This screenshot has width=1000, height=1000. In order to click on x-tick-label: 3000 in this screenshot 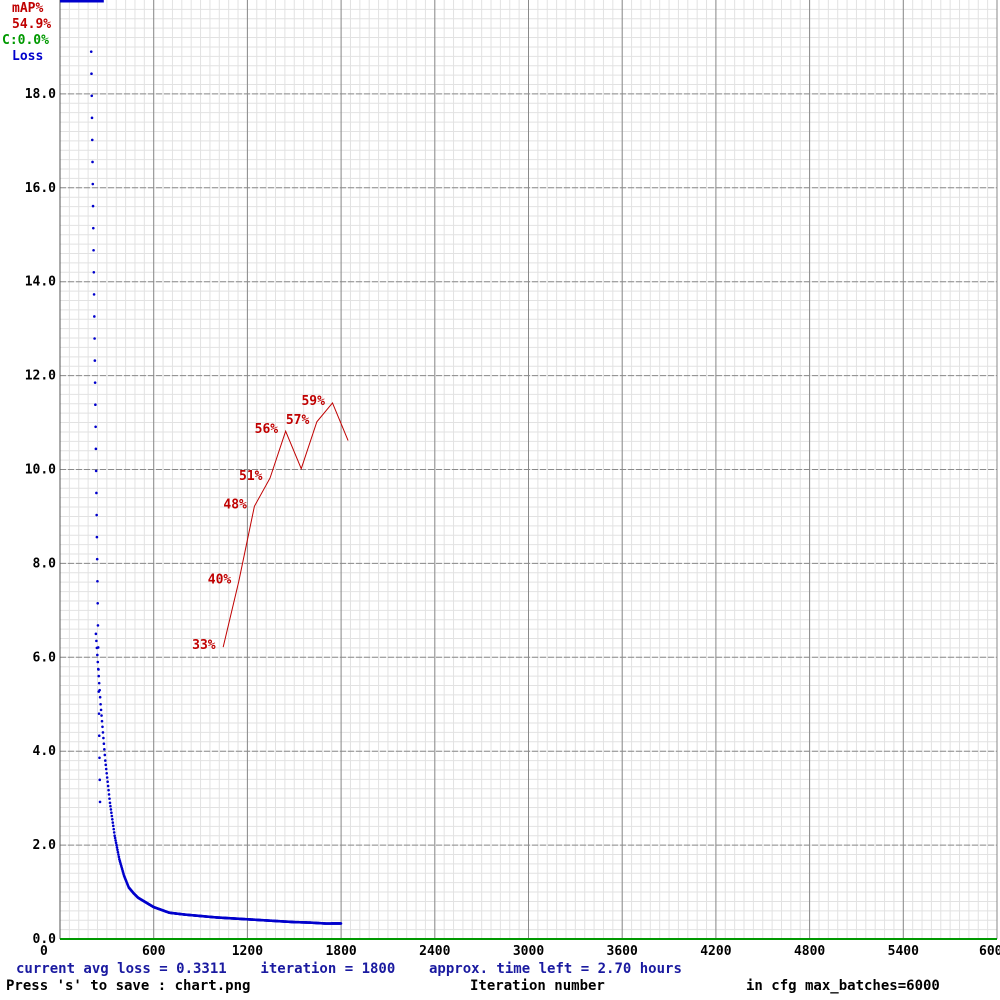, I will do `click(528, 951)`.